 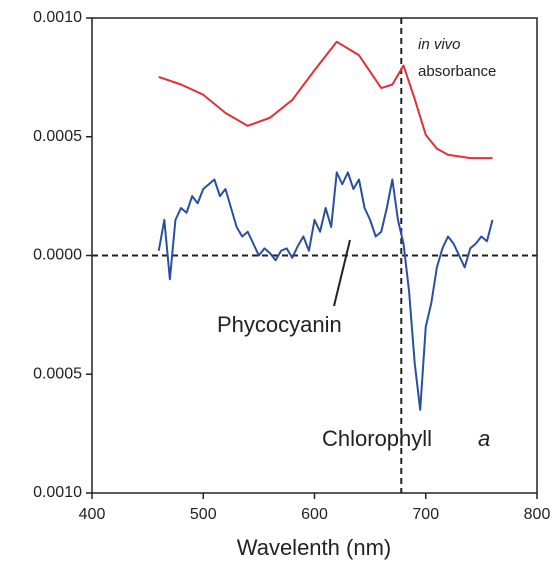 What do you see at coordinates (484, 438) in the screenshot?
I see `annotation: a` at bounding box center [484, 438].